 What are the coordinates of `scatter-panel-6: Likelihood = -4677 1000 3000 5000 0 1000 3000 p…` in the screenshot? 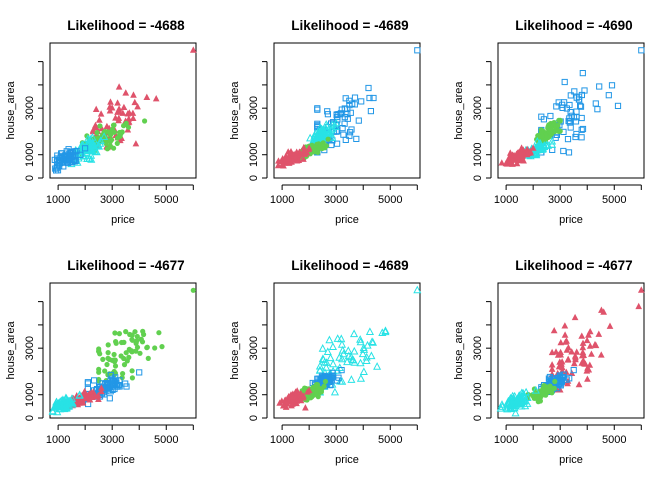 It's located at (549, 362).